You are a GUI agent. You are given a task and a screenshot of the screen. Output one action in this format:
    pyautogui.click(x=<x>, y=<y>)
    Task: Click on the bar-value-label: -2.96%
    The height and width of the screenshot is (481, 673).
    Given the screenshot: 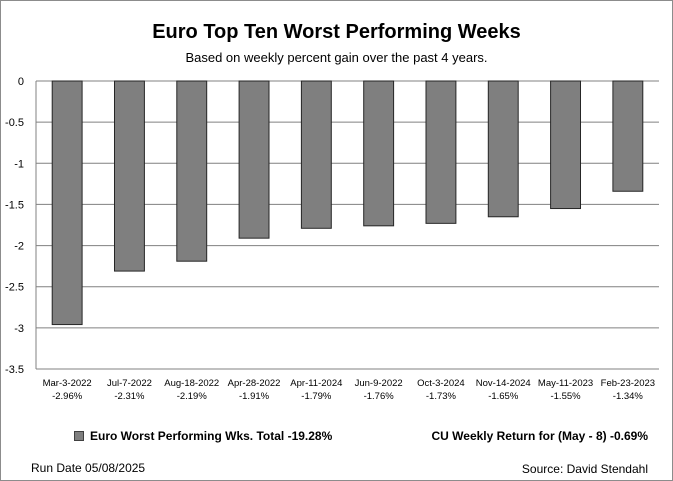 What is the action you would take?
    pyautogui.click(x=67, y=396)
    